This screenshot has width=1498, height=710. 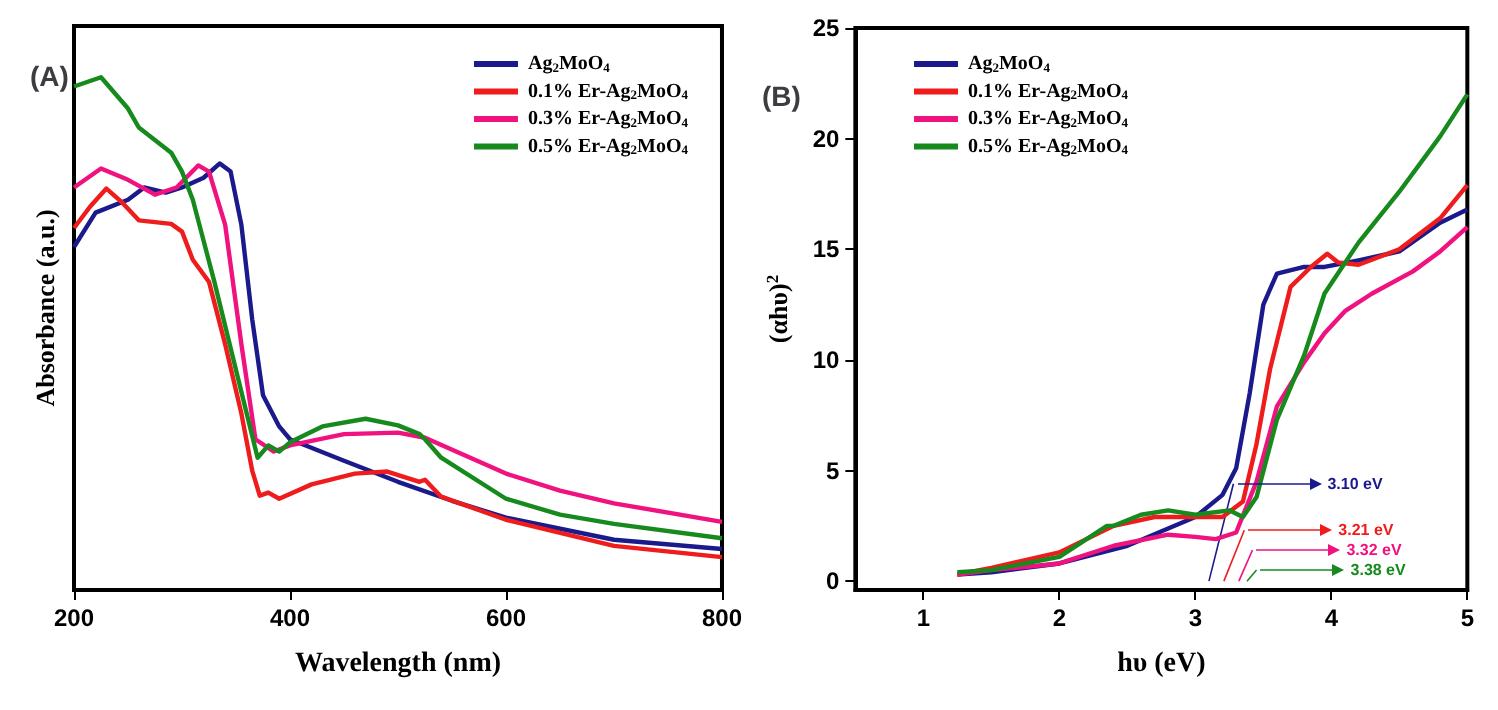 What do you see at coordinates (832, 470) in the screenshot?
I see `y-tick-label: 5` at bounding box center [832, 470].